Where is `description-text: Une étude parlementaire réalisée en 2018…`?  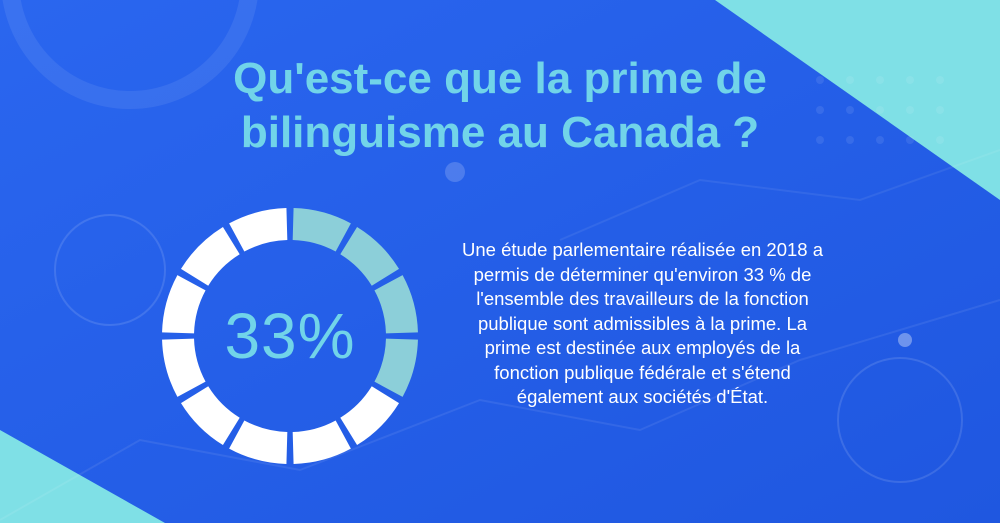 description-text: Une étude parlementaire réalisée en 2018… is located at coordinates (642, 323).